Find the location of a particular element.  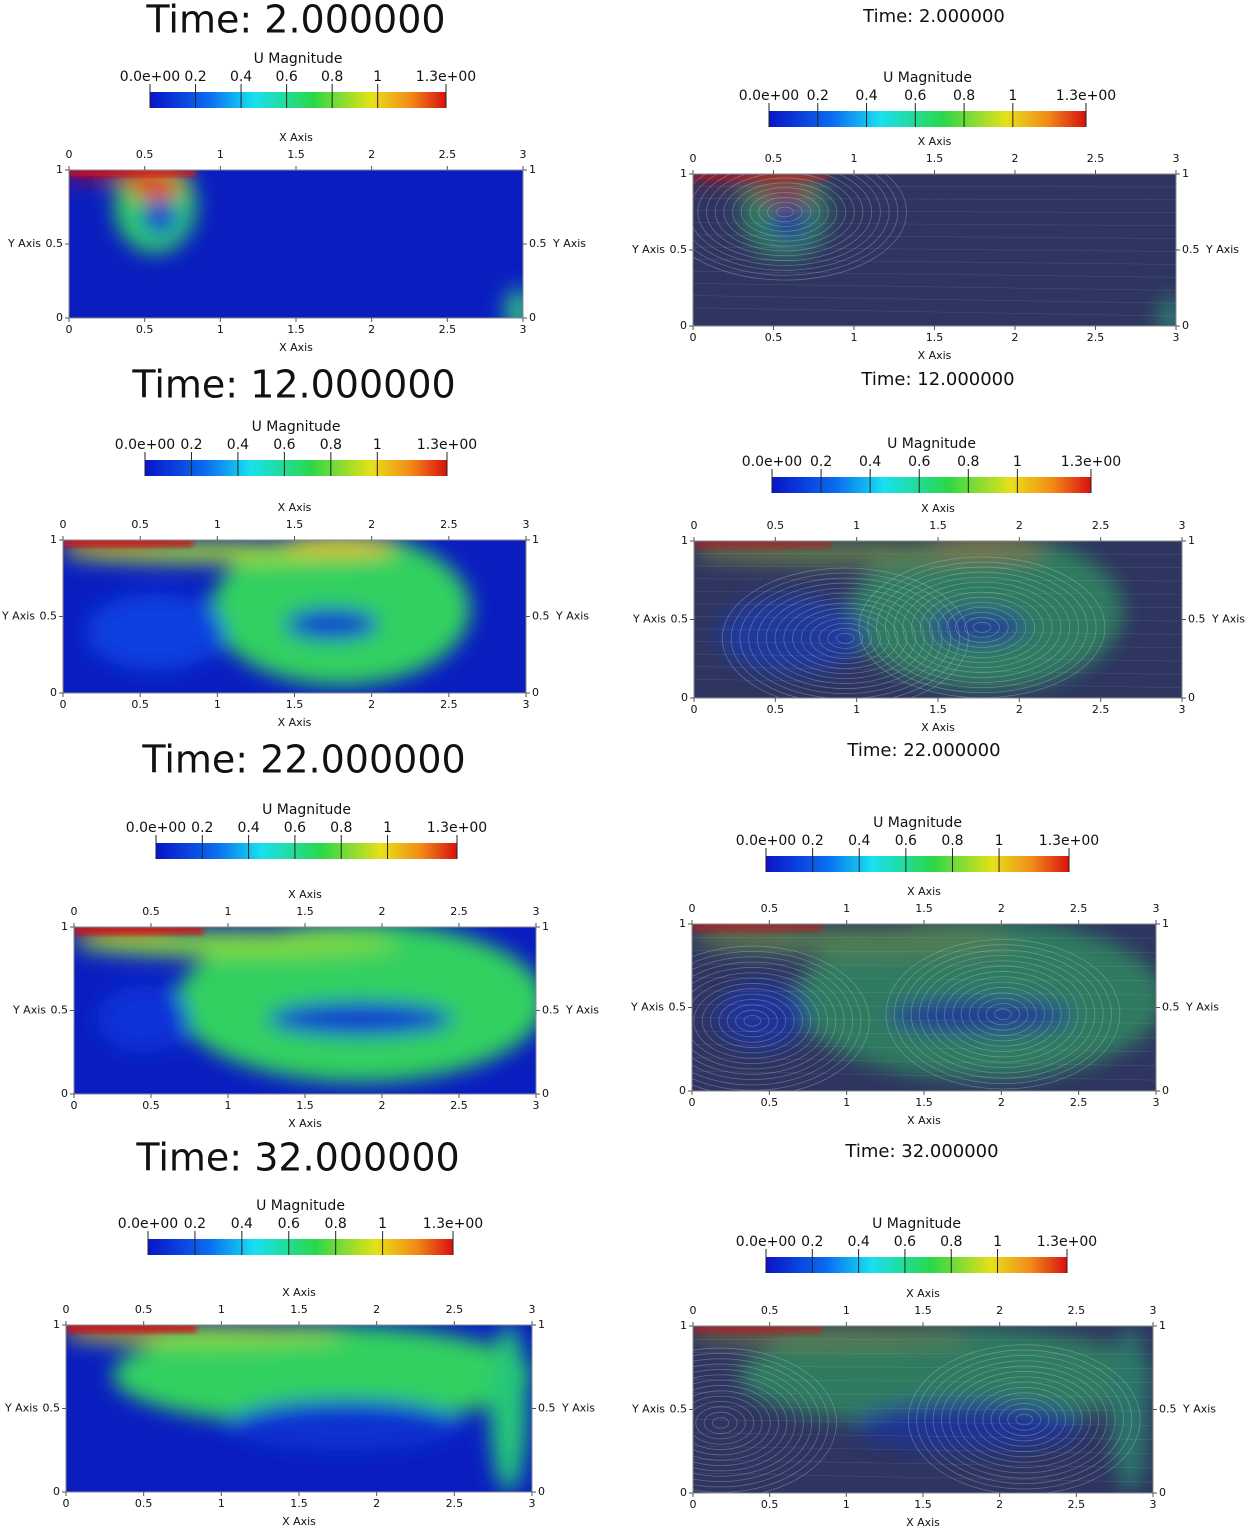

x-tick-label: 3 is located at coordinates (523, 329).